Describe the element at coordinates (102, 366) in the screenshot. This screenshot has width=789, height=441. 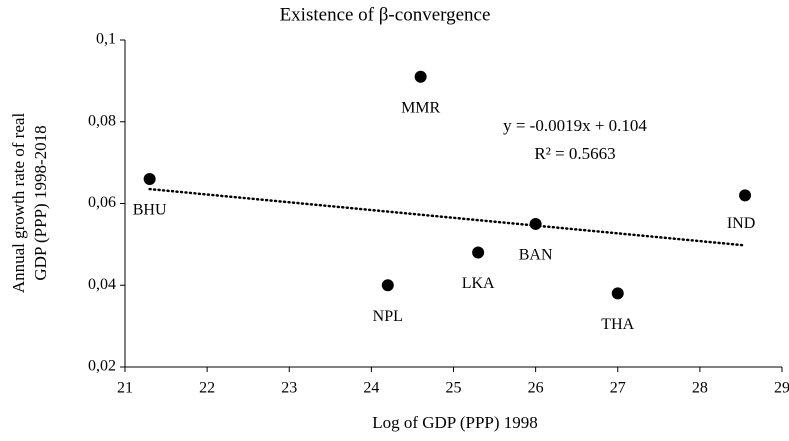
I see `y-tick-label: 0,02` at that location.